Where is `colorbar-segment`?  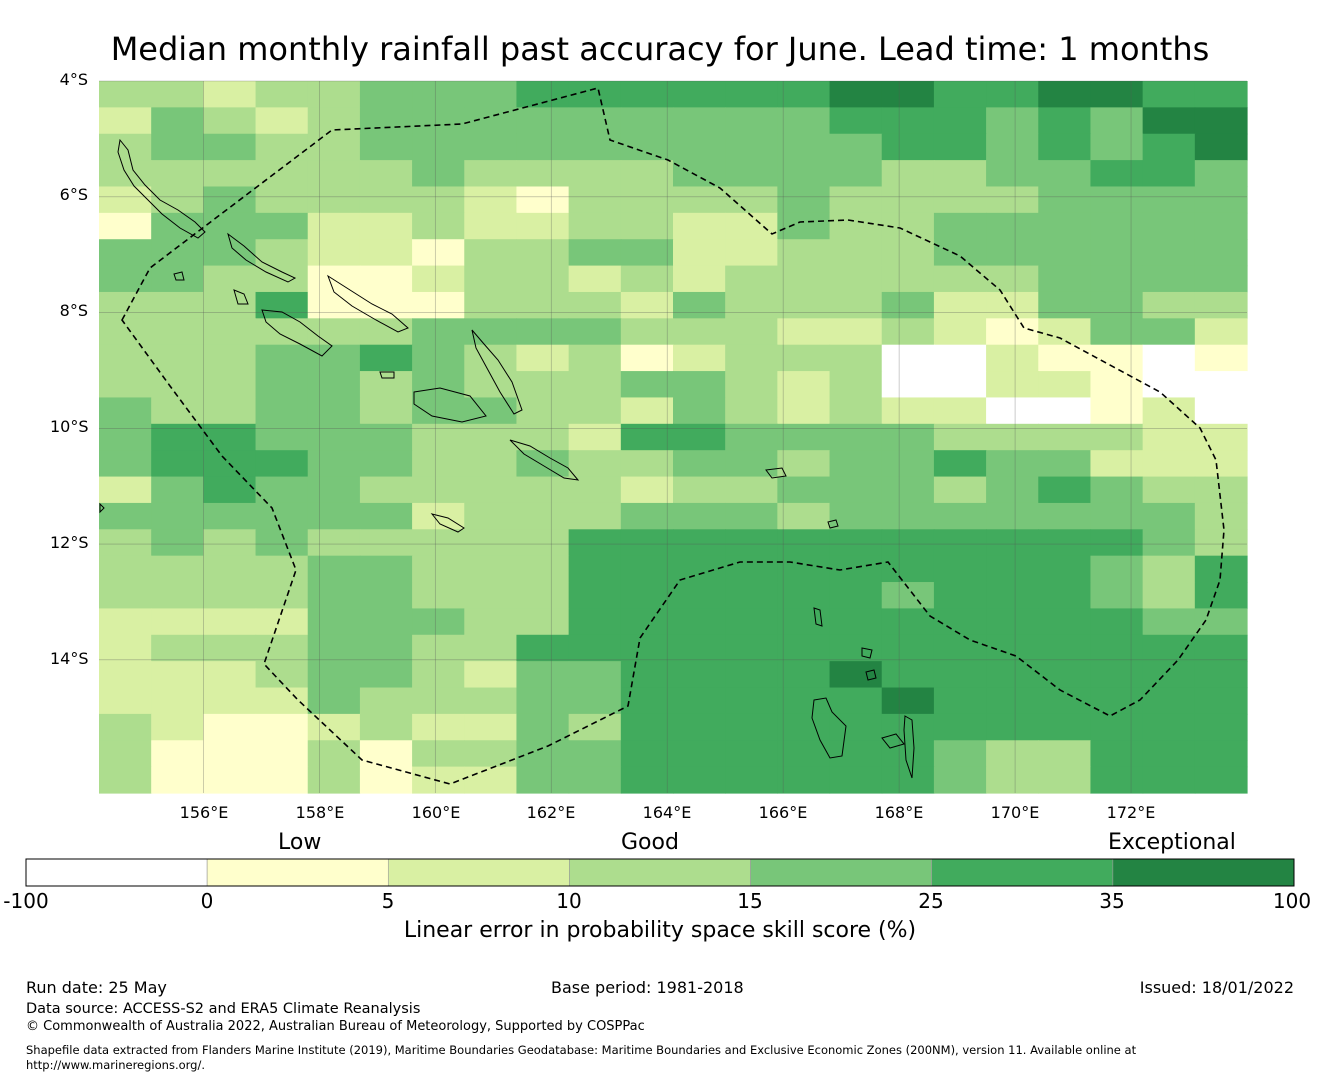
colorbar-segment is located at coordinates (841, 872).